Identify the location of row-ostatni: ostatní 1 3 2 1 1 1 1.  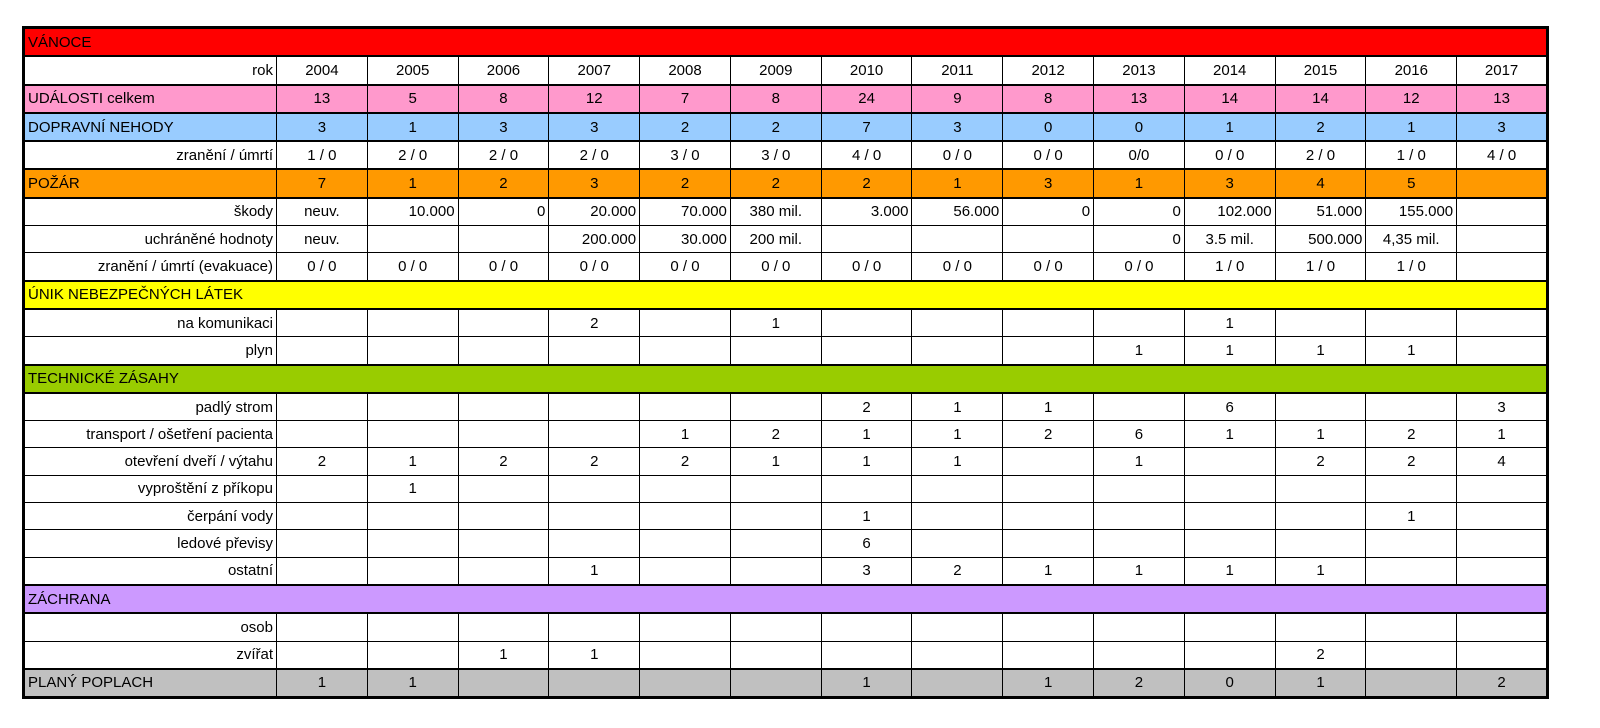
(785, 571).